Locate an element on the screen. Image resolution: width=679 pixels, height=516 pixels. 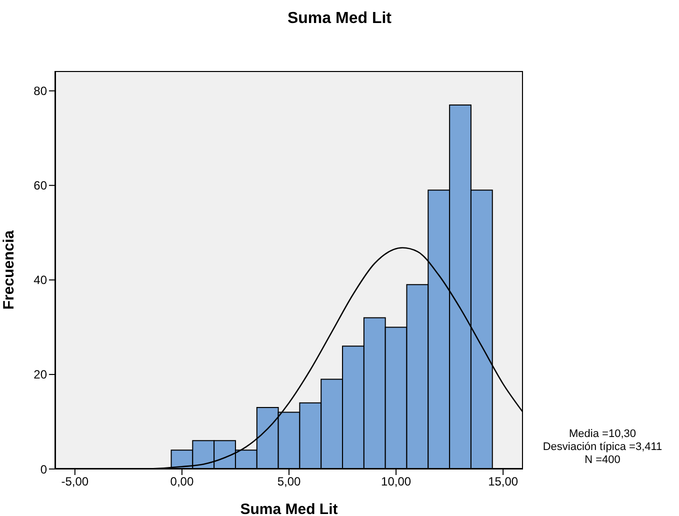
y-tick-label: 80 is located at coordinates (41, 91).